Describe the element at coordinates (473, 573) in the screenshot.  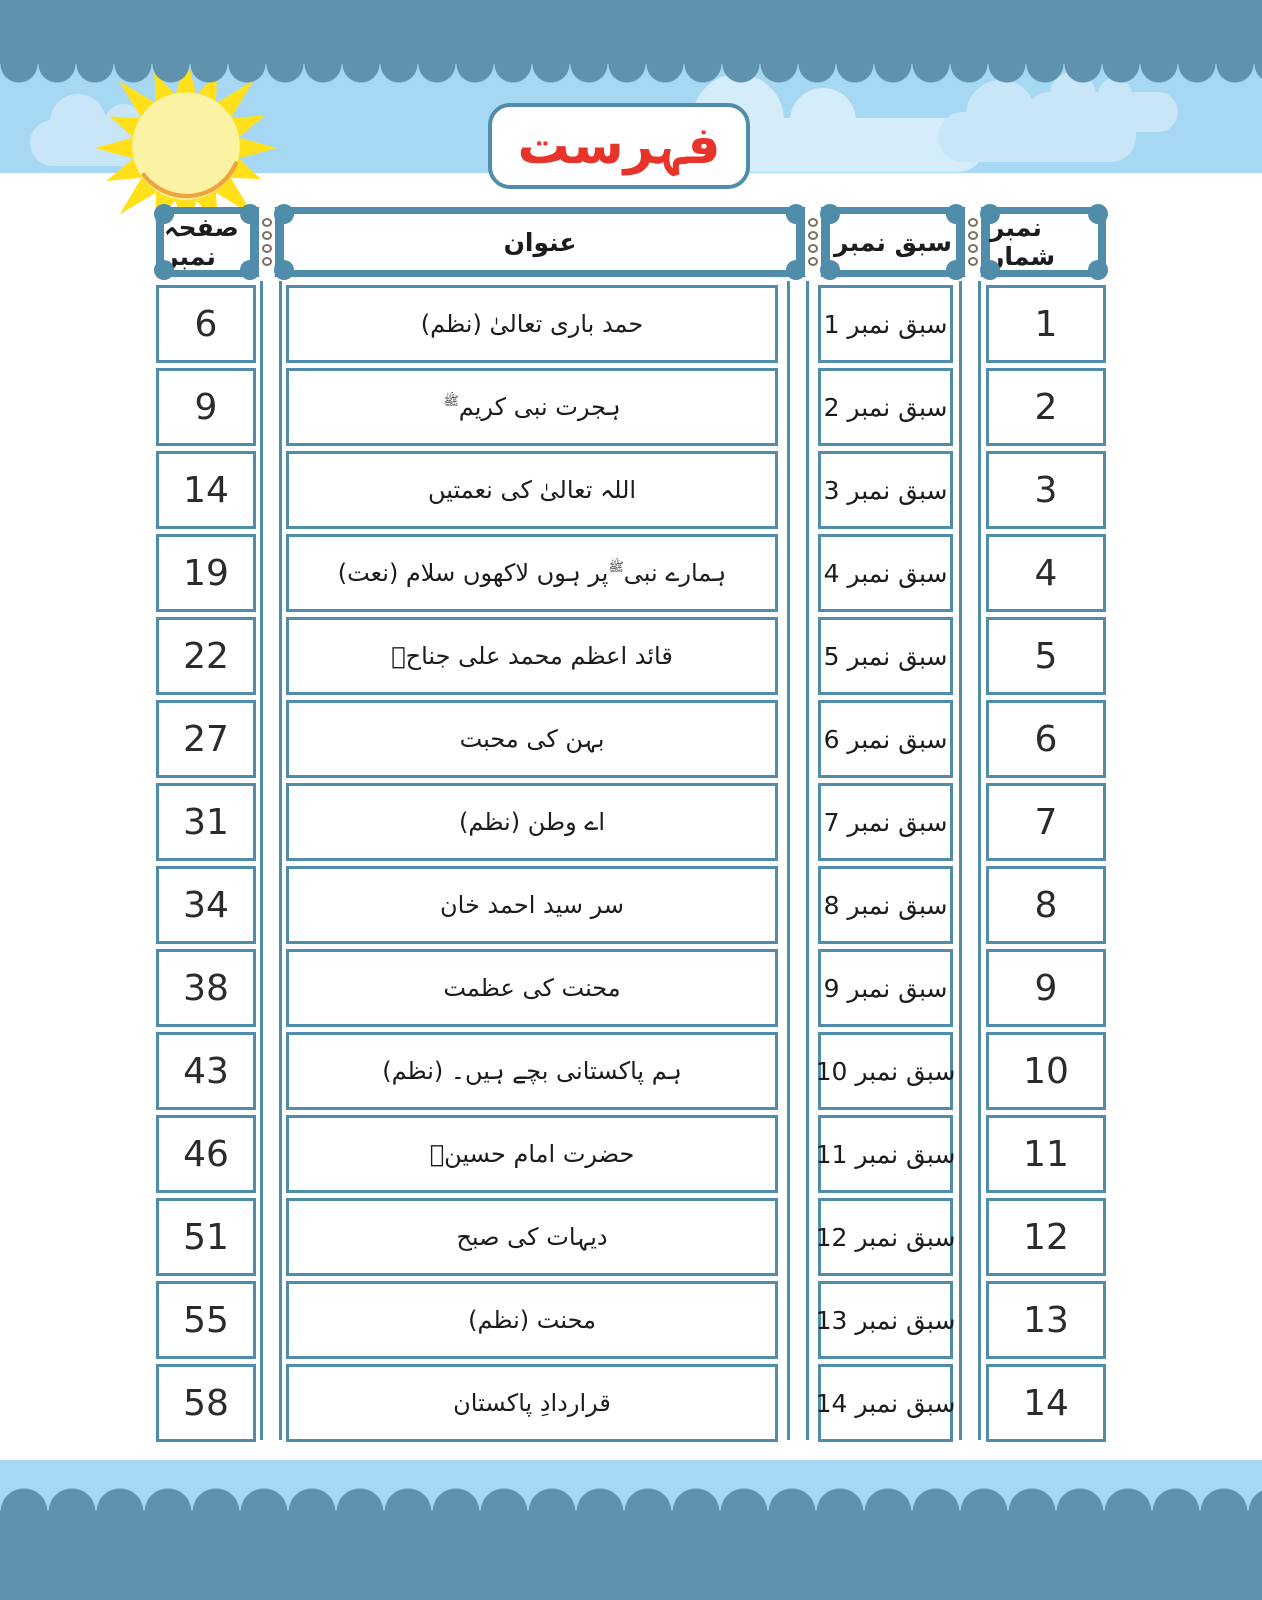
I see `lesson-title-cont: پر ہوں لاکھوں سلام (نعت)` at that location.